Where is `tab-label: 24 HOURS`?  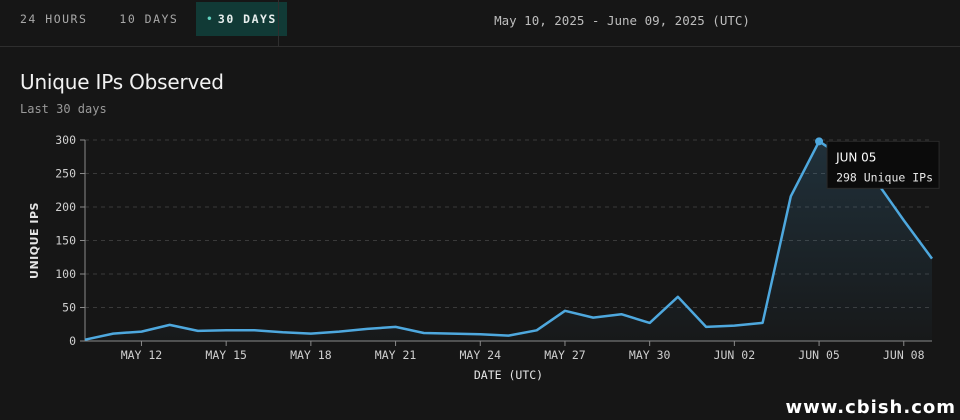 tab-label: 24 HOURS is located at coordinates (54, 19).